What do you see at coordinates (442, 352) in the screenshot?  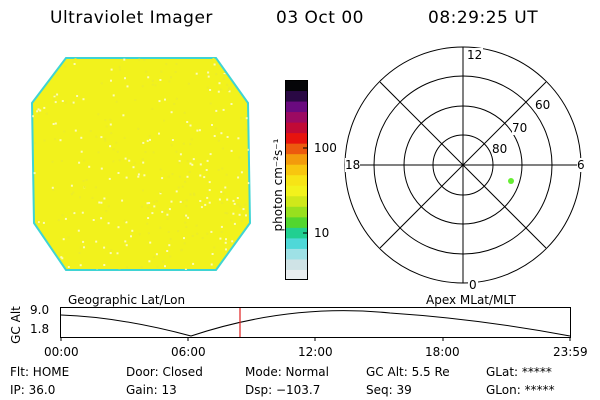 I see `timeline-x-tick-1800: 18:00` at bounding box center [442, 352].